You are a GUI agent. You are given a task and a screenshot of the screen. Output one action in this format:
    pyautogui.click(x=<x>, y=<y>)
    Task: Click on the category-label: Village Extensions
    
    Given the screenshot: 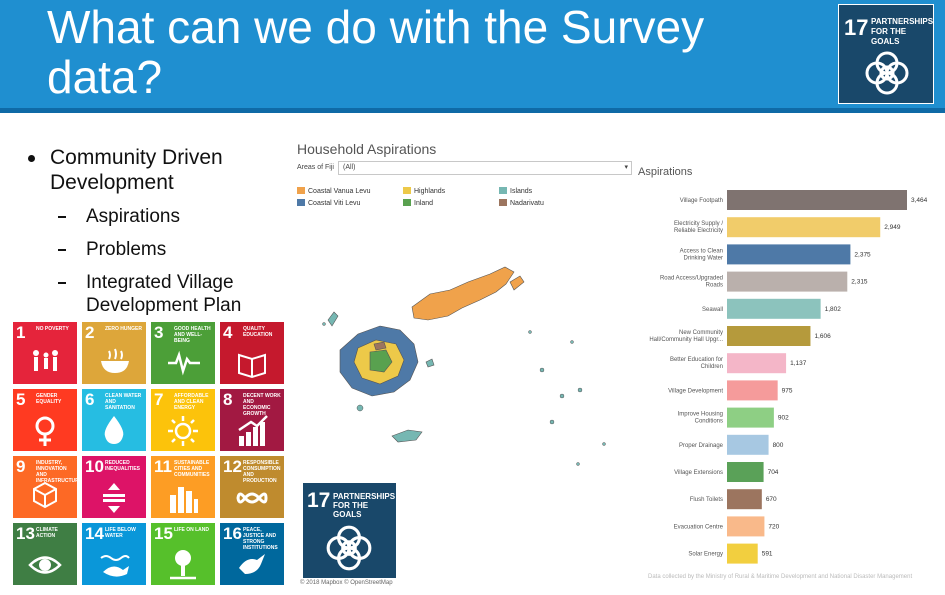 What is the action you would take?
    pyautogui.click(x=698, y=473)
    